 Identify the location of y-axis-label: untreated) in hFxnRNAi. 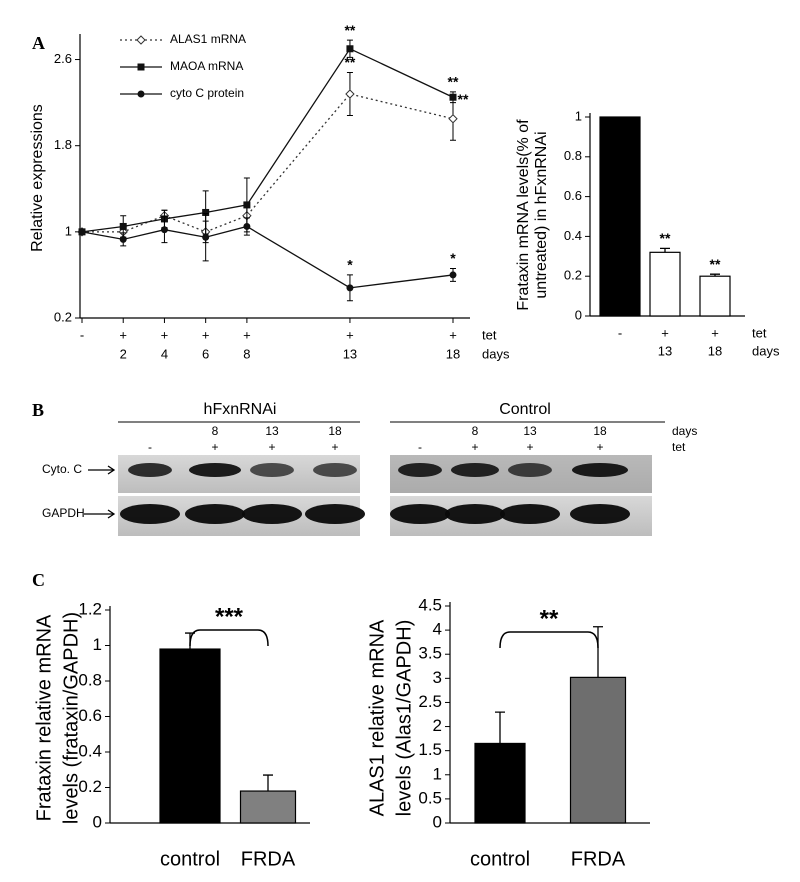
(541, 214).